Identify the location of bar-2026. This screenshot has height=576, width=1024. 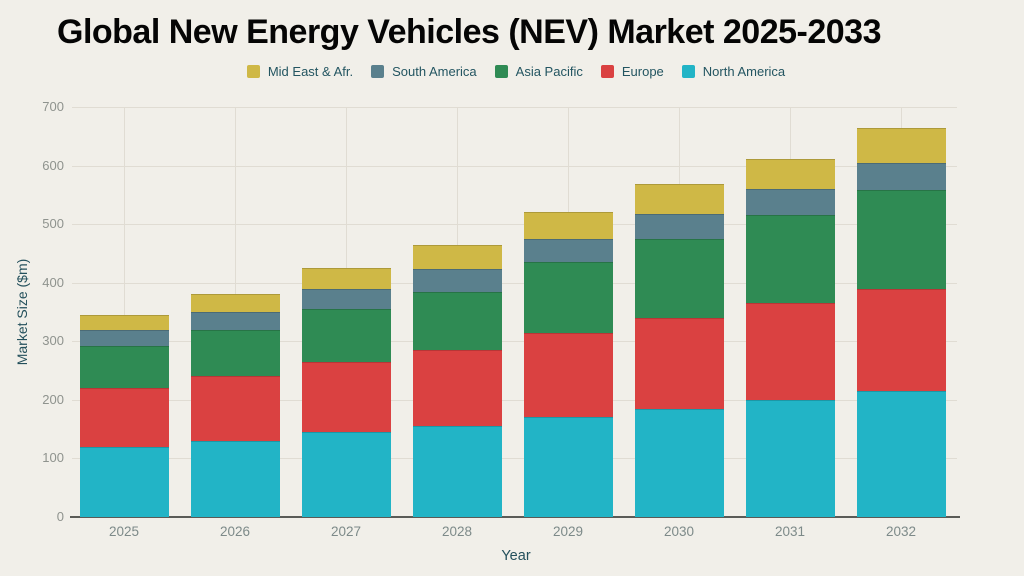
(235, 405).